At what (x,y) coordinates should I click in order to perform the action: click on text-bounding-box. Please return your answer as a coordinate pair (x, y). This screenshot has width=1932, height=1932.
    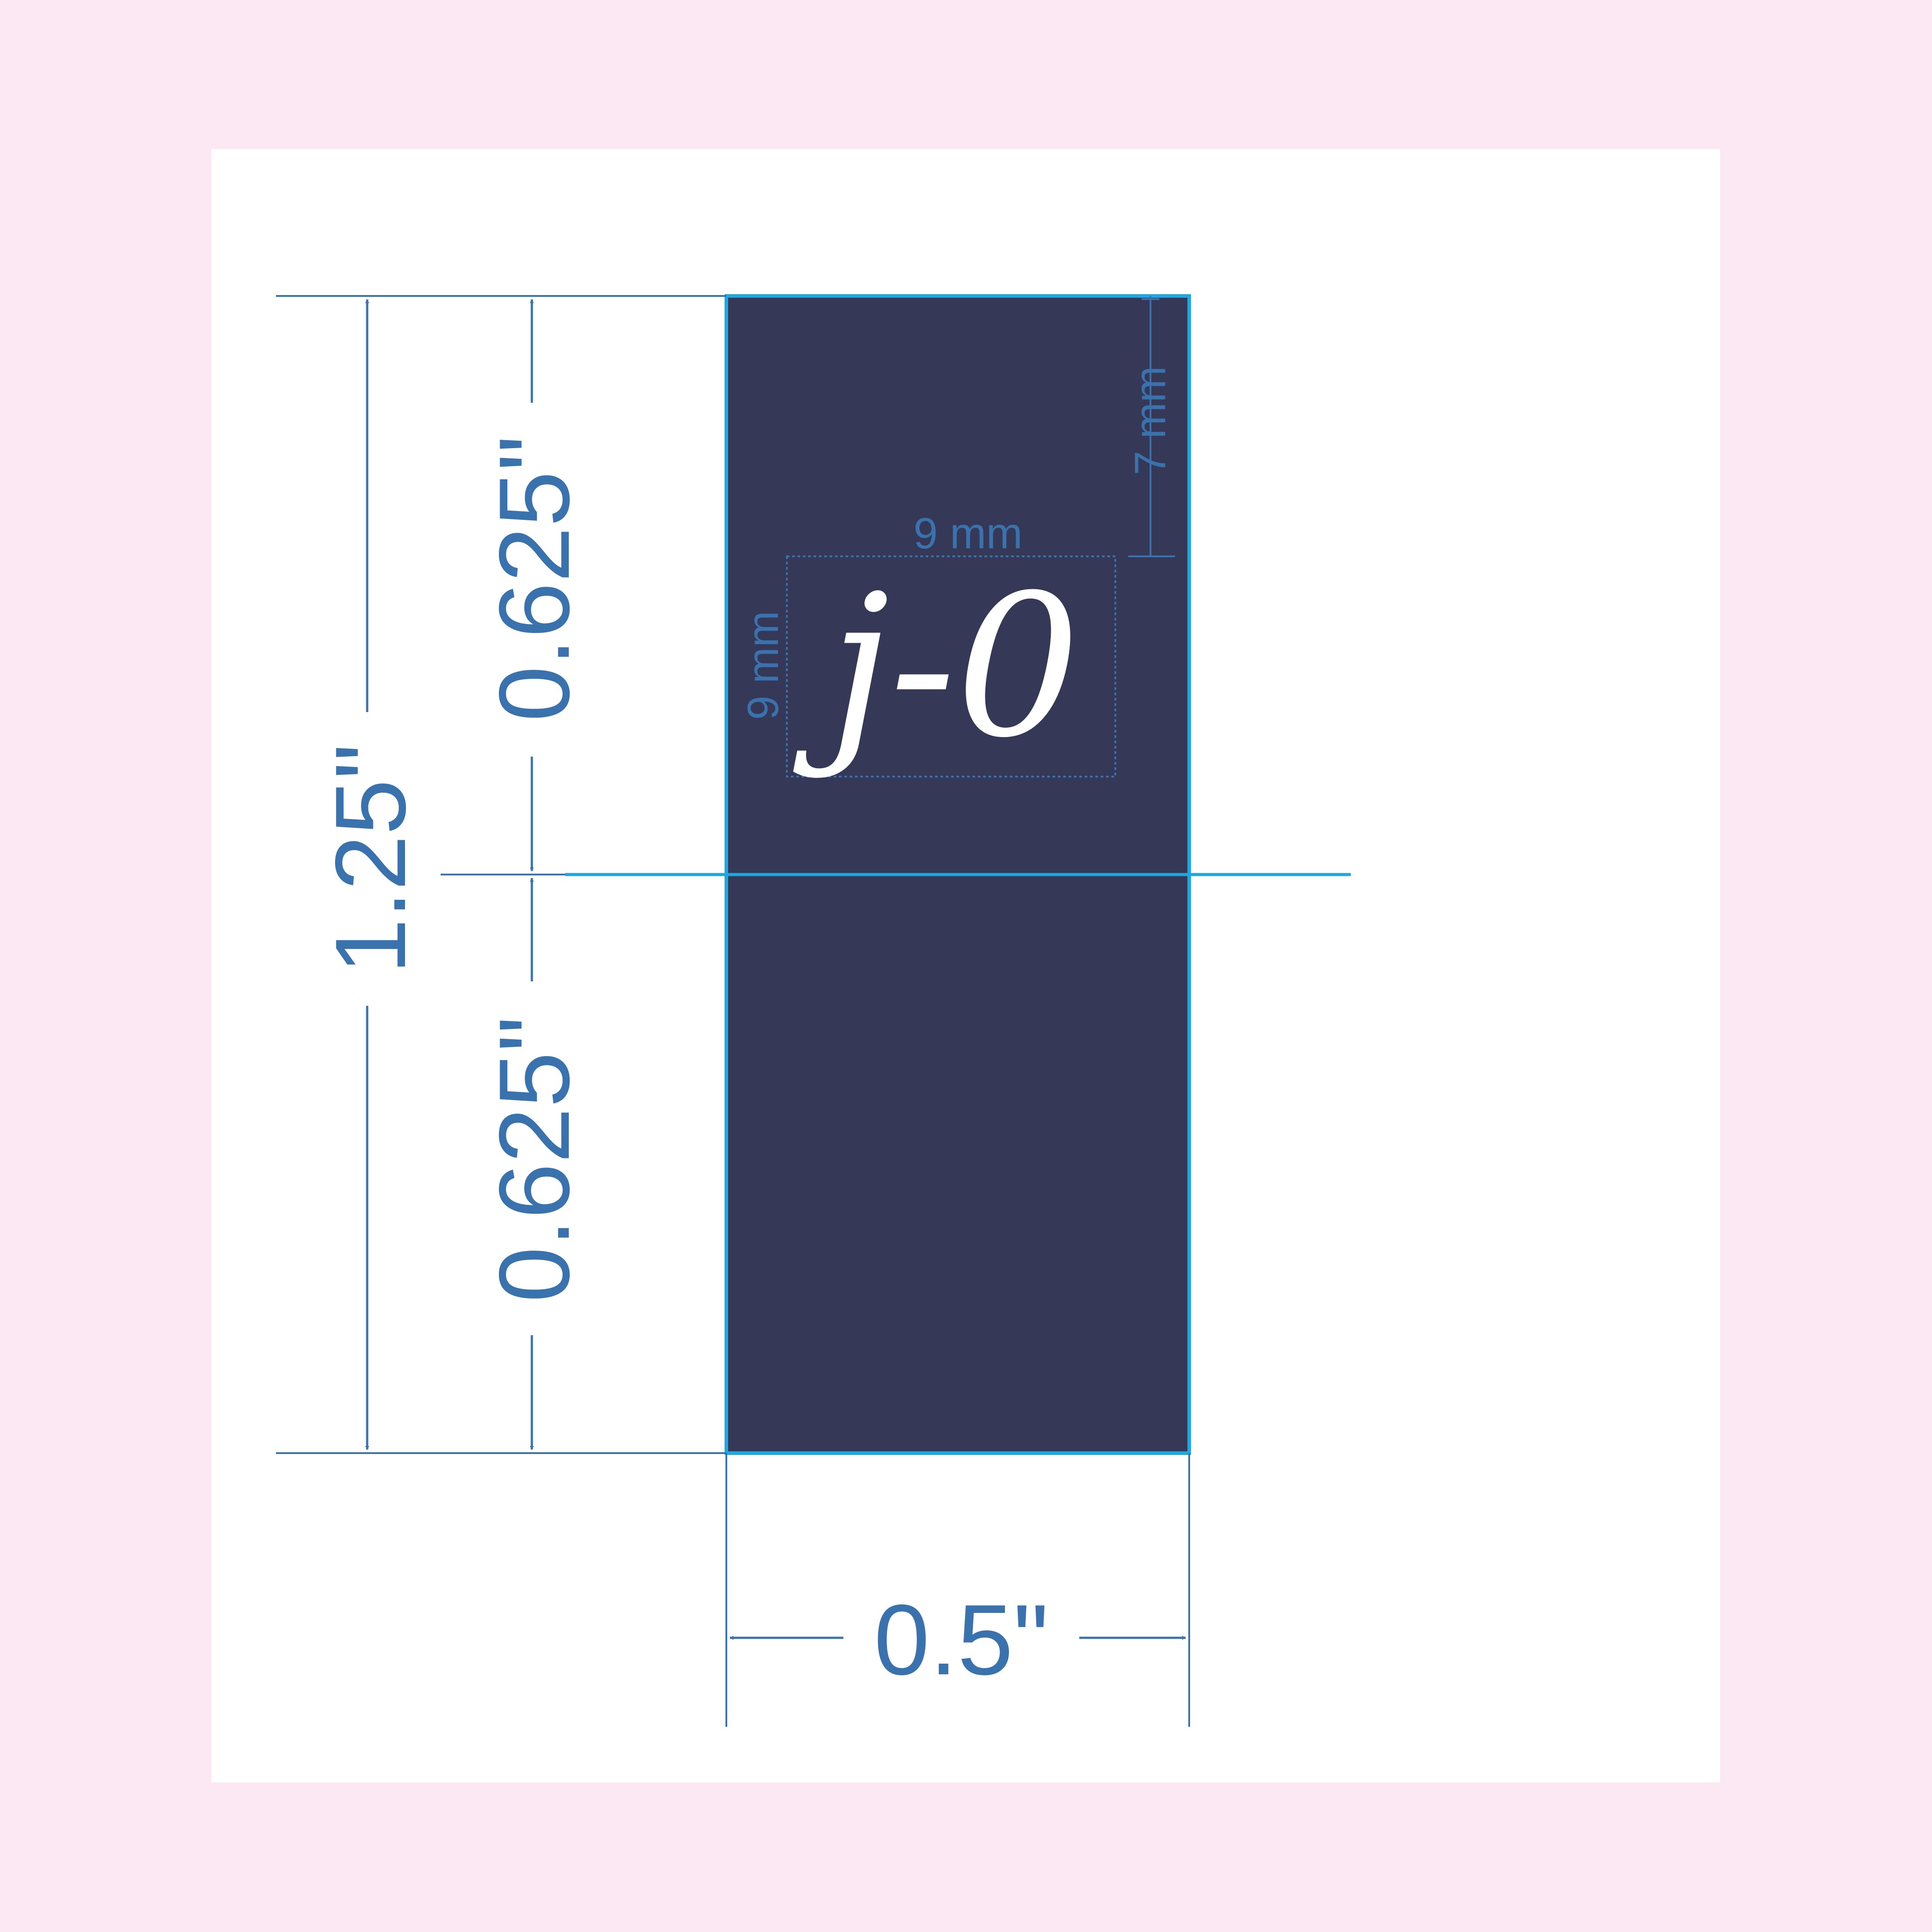
    Looking at the image, I should click on (951, 666).